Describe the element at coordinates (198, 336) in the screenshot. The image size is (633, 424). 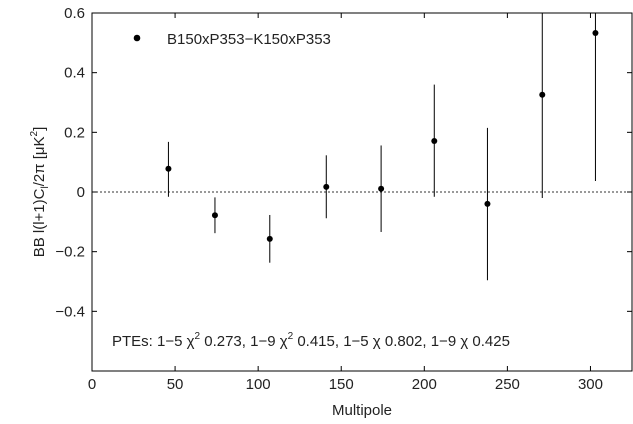
I see `pte-part-2: 2` at that location.